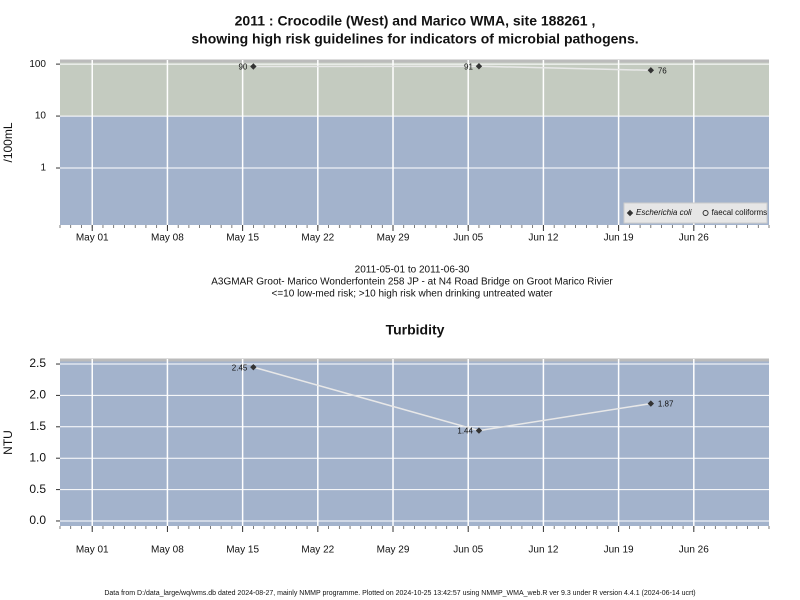 The image size is (800, 600). What do you see at coordinates (415, 330) in the screenshot?
I see `chart-title: Turbidity` at bounding box center [415, 330].